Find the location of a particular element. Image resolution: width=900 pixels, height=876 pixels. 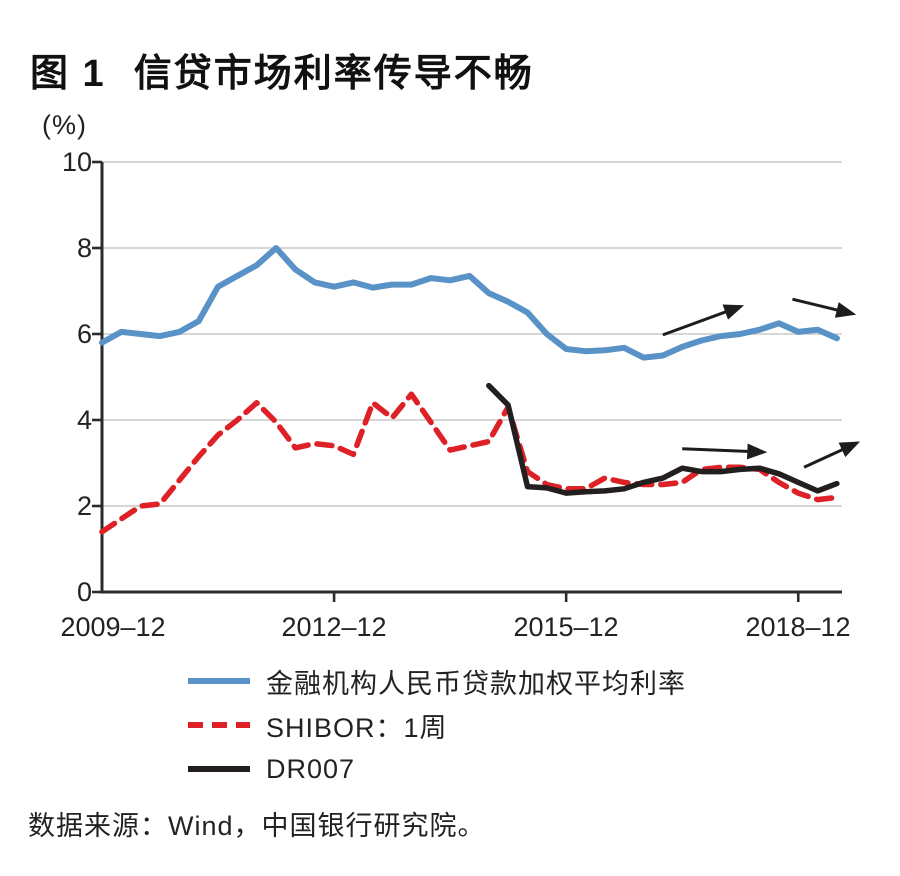

x-tick-2009-12: 2009–12 is located at coordinates (113, 627).